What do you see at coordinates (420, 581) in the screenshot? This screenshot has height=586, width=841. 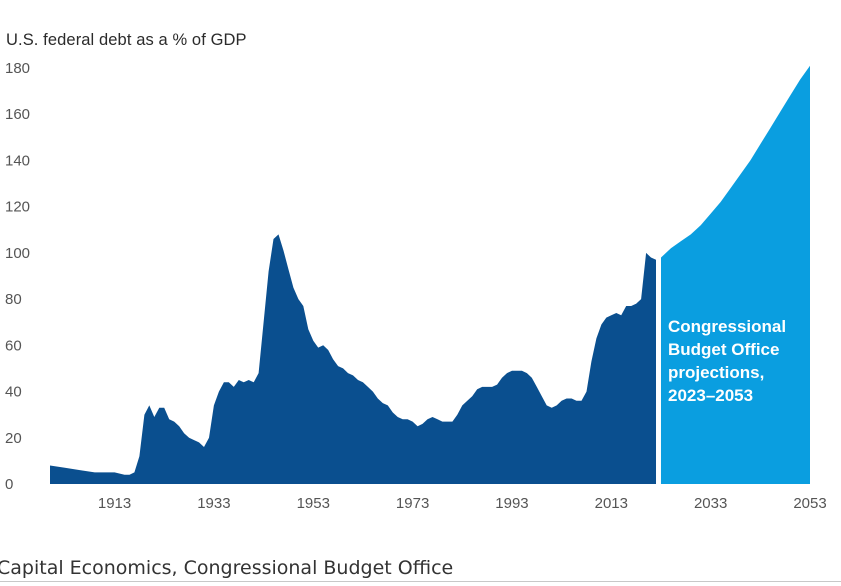 I see `divider` at bounding box center [420, 581].